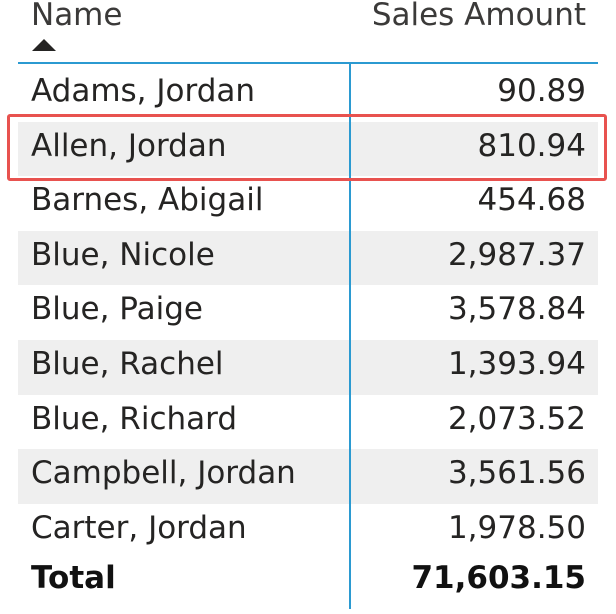  What do you see at coordinates (77, 16) in the screenshot?
I see `column-header-name: Name` at bounding box center [77, 16].